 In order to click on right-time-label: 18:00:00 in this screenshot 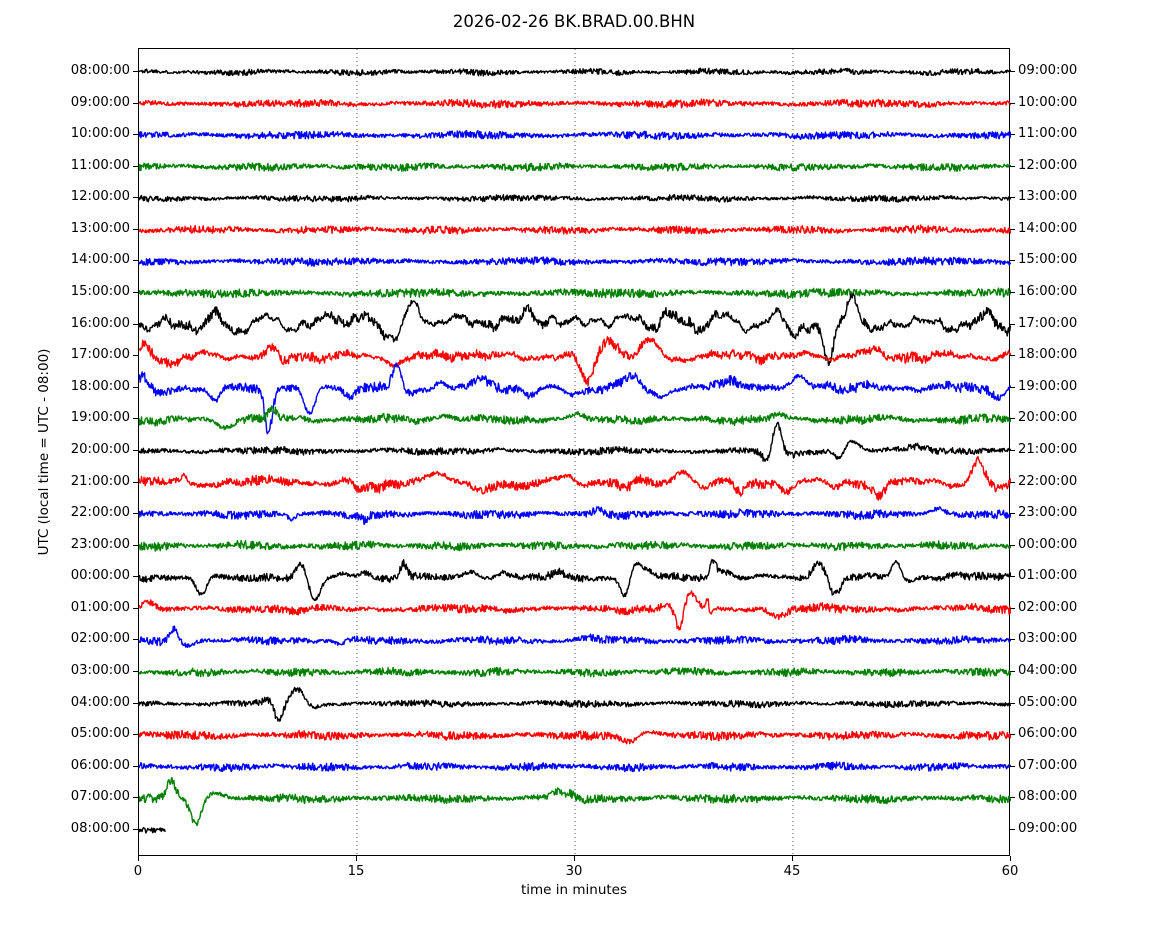, I will do `click(1048, 355)`.